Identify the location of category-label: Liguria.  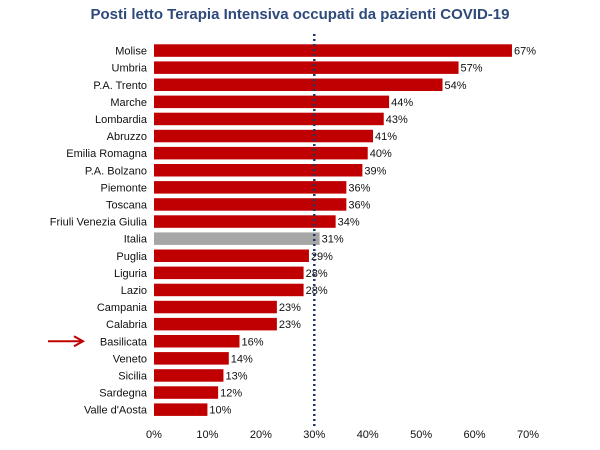
(131, 274).